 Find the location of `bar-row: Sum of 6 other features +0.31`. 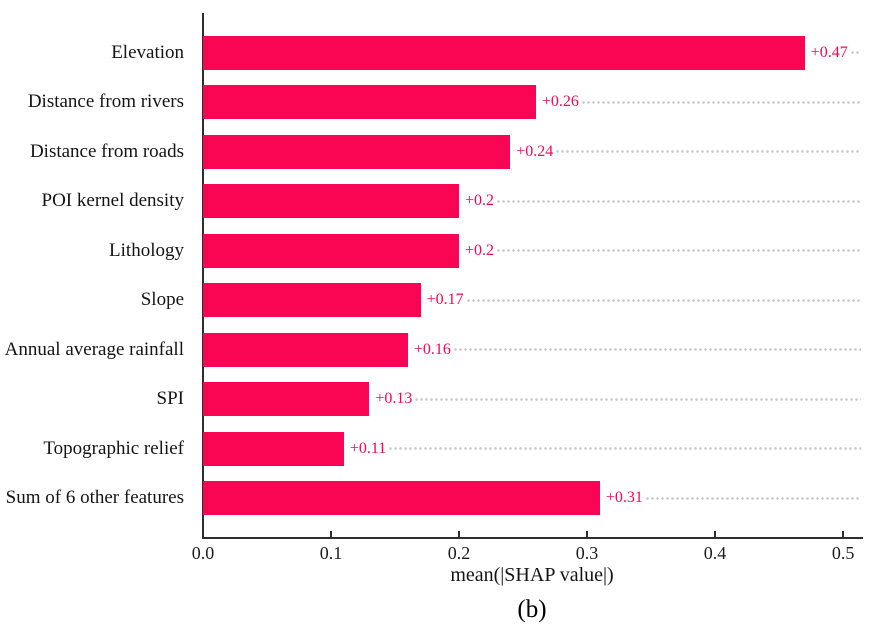

bar-row: Sum of 6 other features +0.31 is located at coordinates (430, 499).